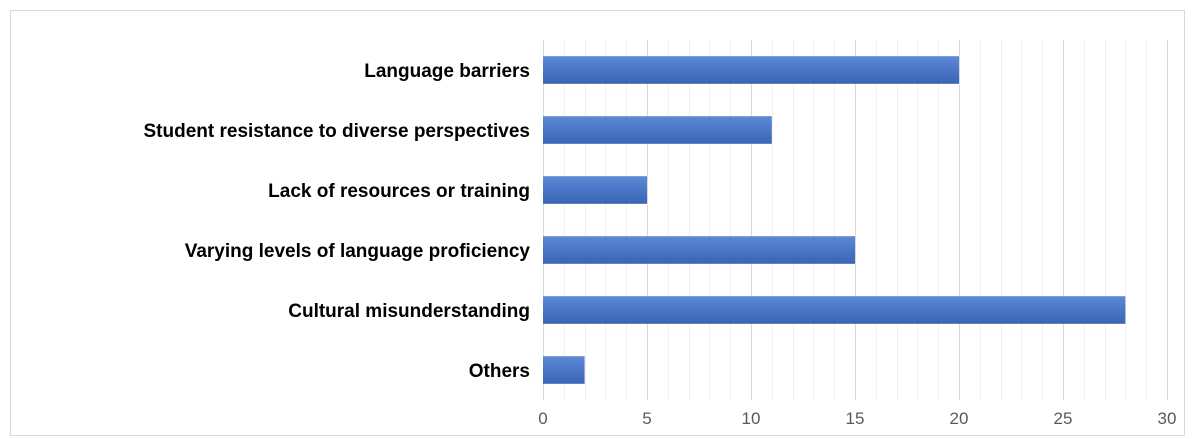 The width and height of the screenshot is (1198, 439). I want to click on category-label: Others, so click(499, 371).